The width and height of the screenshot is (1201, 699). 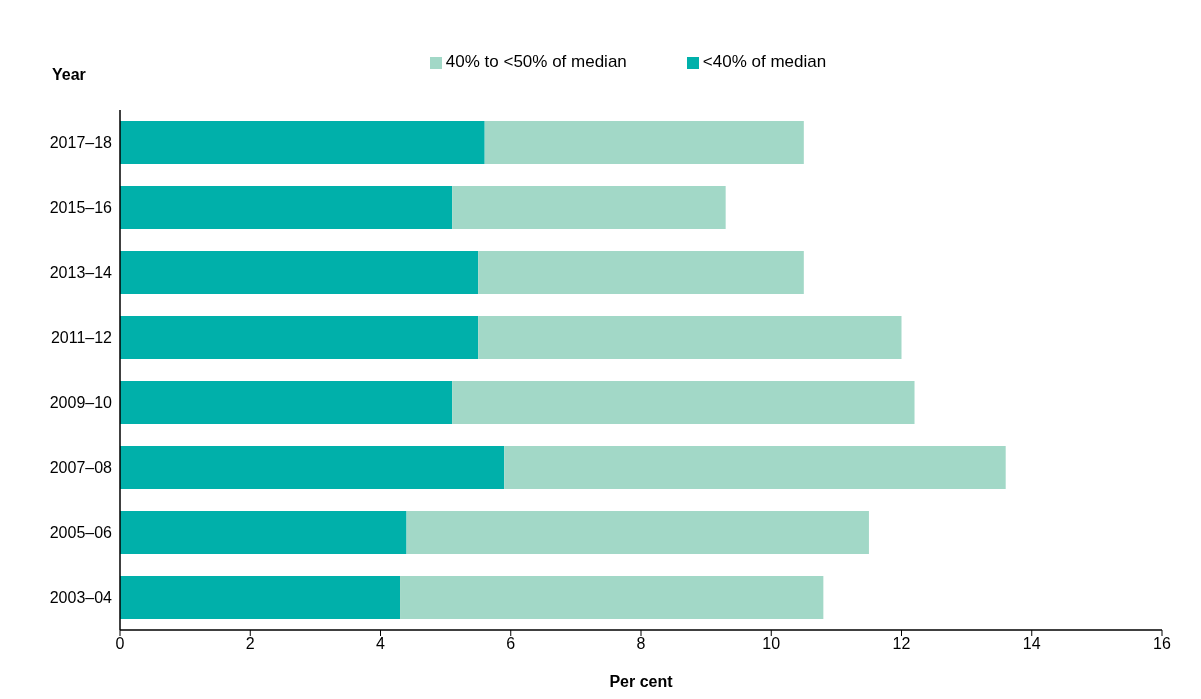 What do you see at coordinates (901, 644) in the screenshot?
I see `x-tick-label: 12` at bounding box center [901, 644].